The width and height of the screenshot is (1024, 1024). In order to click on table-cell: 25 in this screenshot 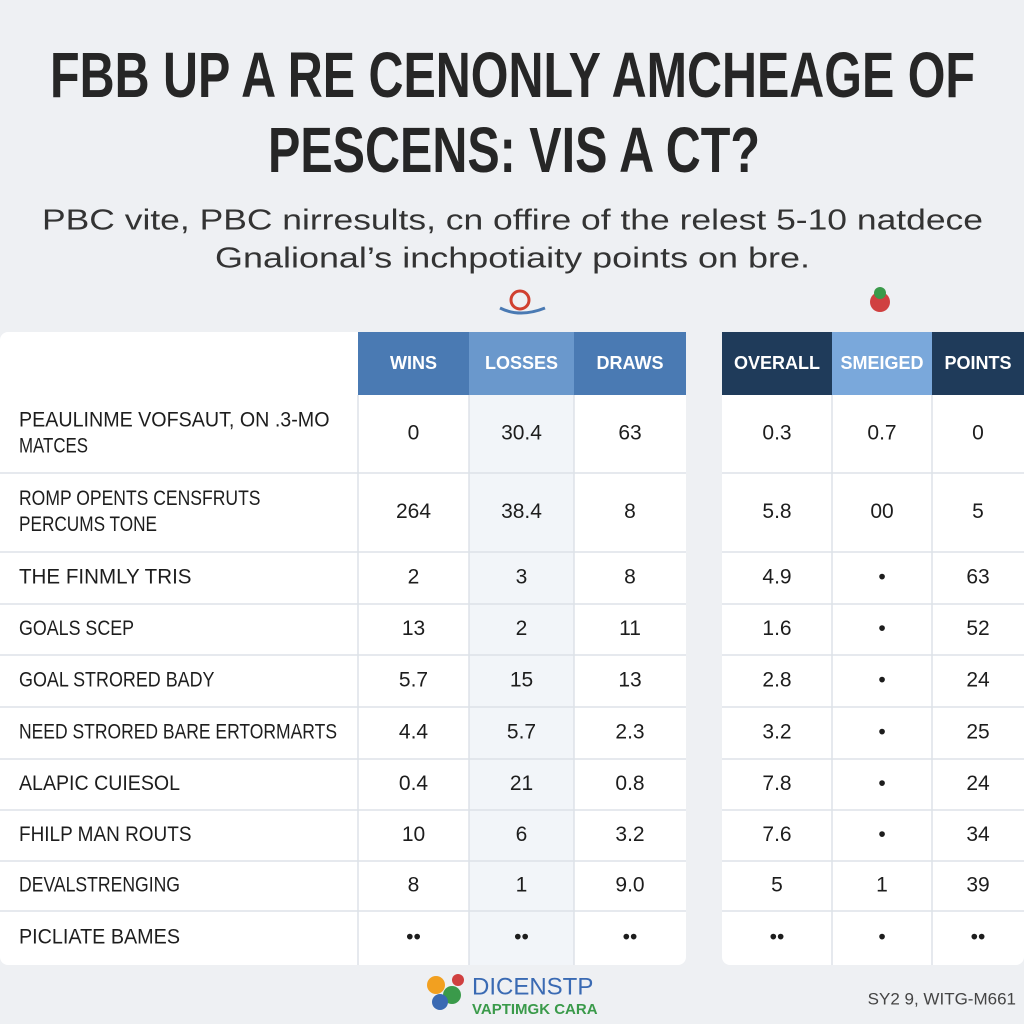, I will do `click(977, 732)`.